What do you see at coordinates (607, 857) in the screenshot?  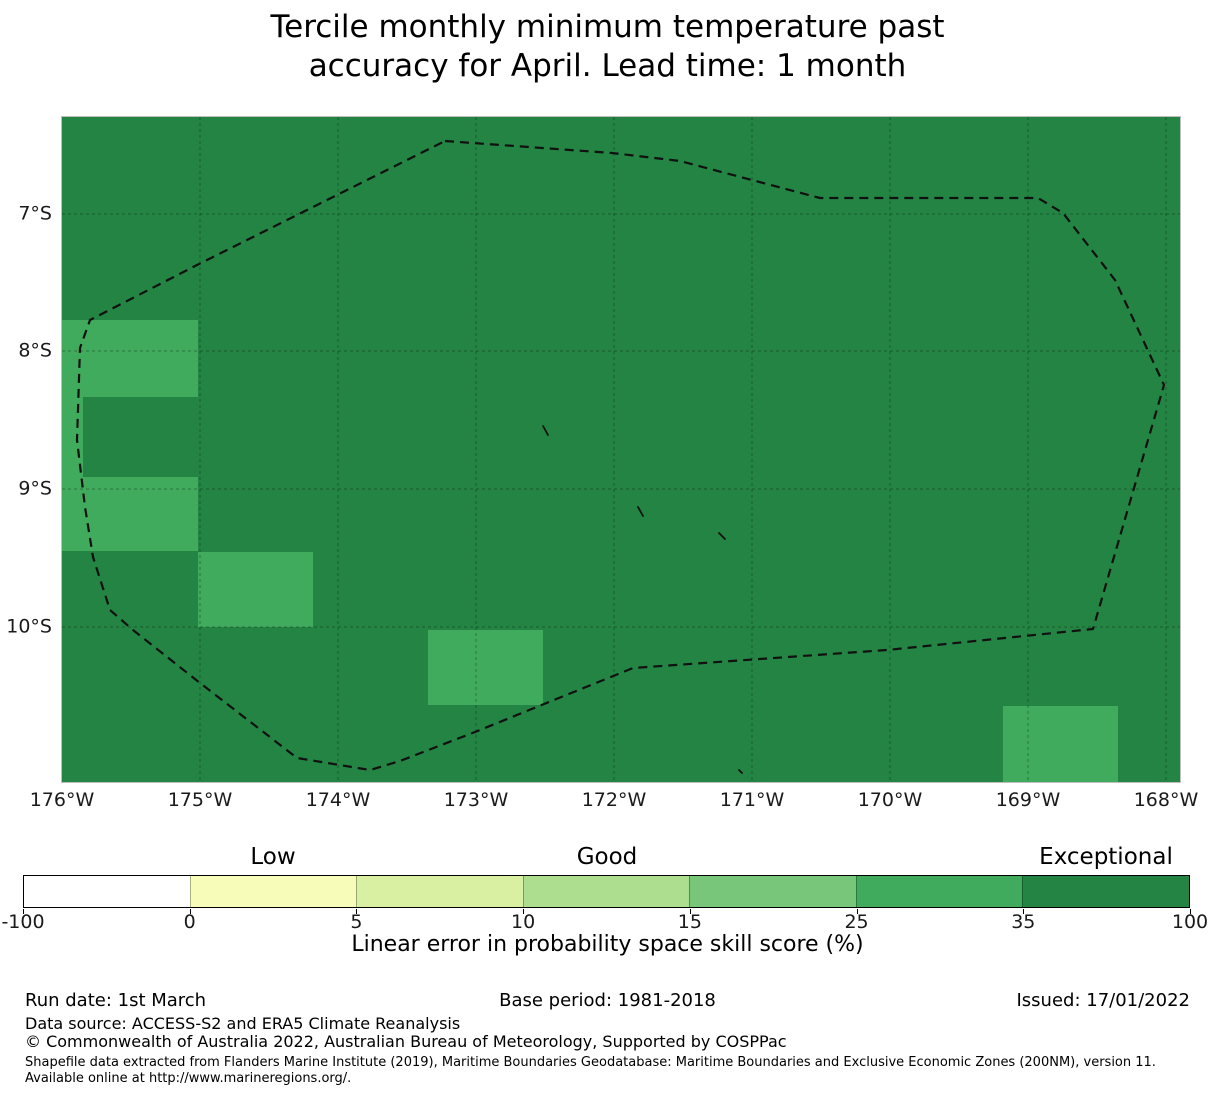 I see `colorbar-band-label: Good` at bounding box center [607, 857].